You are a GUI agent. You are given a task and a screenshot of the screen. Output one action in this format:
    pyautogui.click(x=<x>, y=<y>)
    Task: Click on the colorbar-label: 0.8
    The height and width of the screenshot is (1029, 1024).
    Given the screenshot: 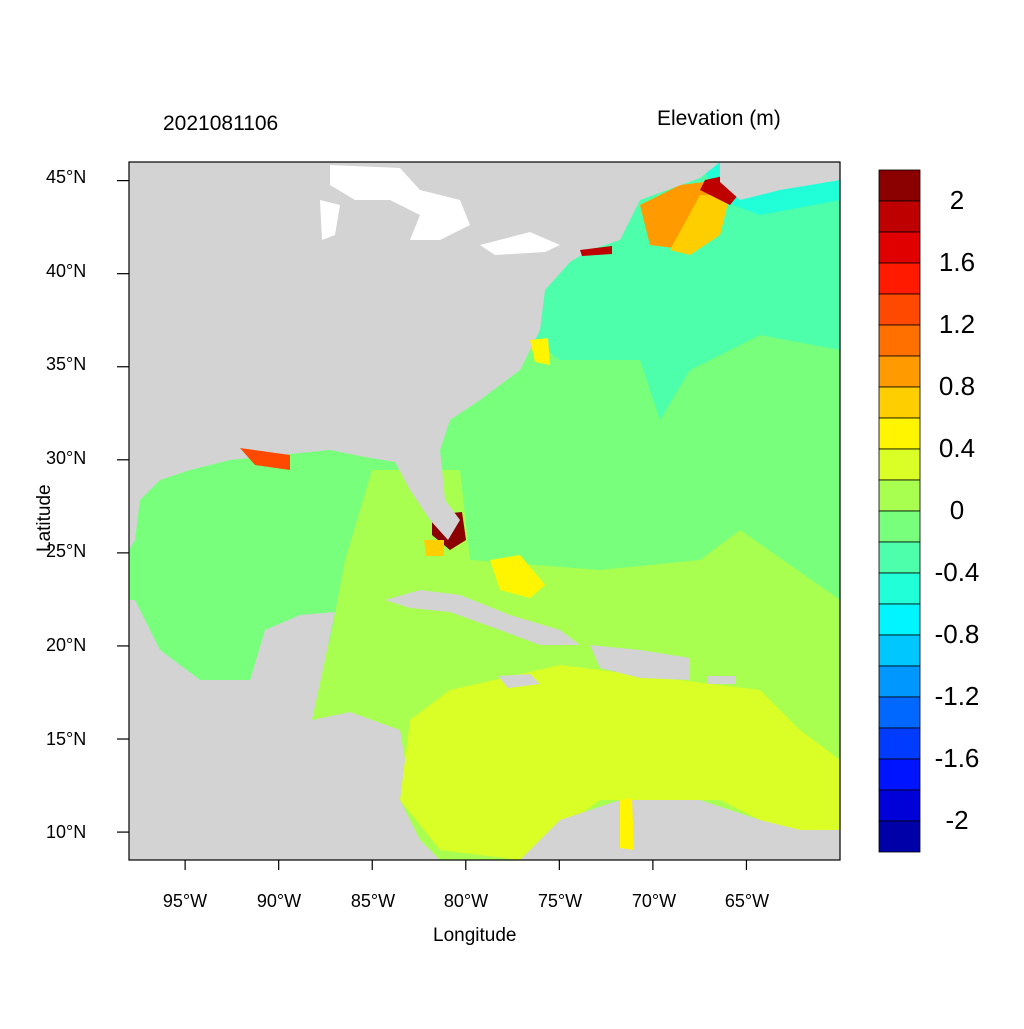 What is the action you would take?
    pyautogui.click(x=957, y=386)
    